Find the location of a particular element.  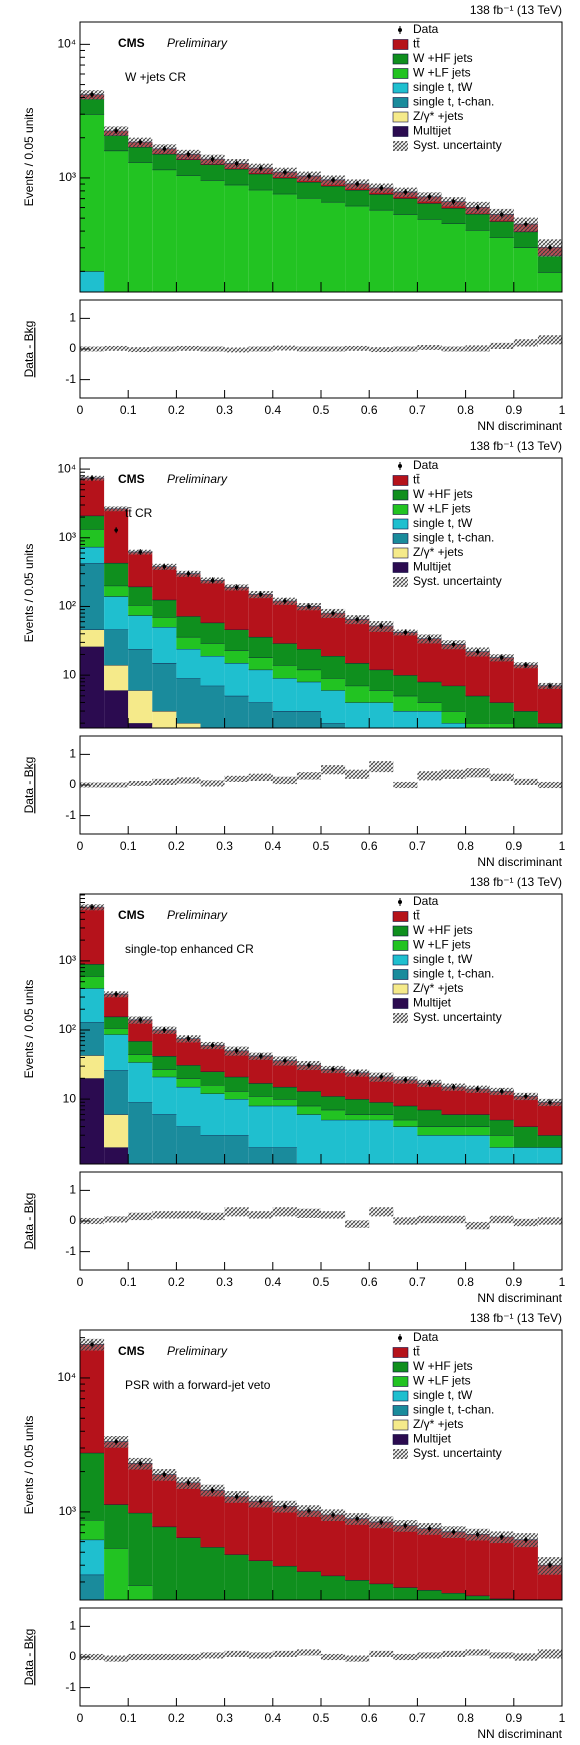

x-tick-label: 0.2 is located at coordinates (176, 1718).